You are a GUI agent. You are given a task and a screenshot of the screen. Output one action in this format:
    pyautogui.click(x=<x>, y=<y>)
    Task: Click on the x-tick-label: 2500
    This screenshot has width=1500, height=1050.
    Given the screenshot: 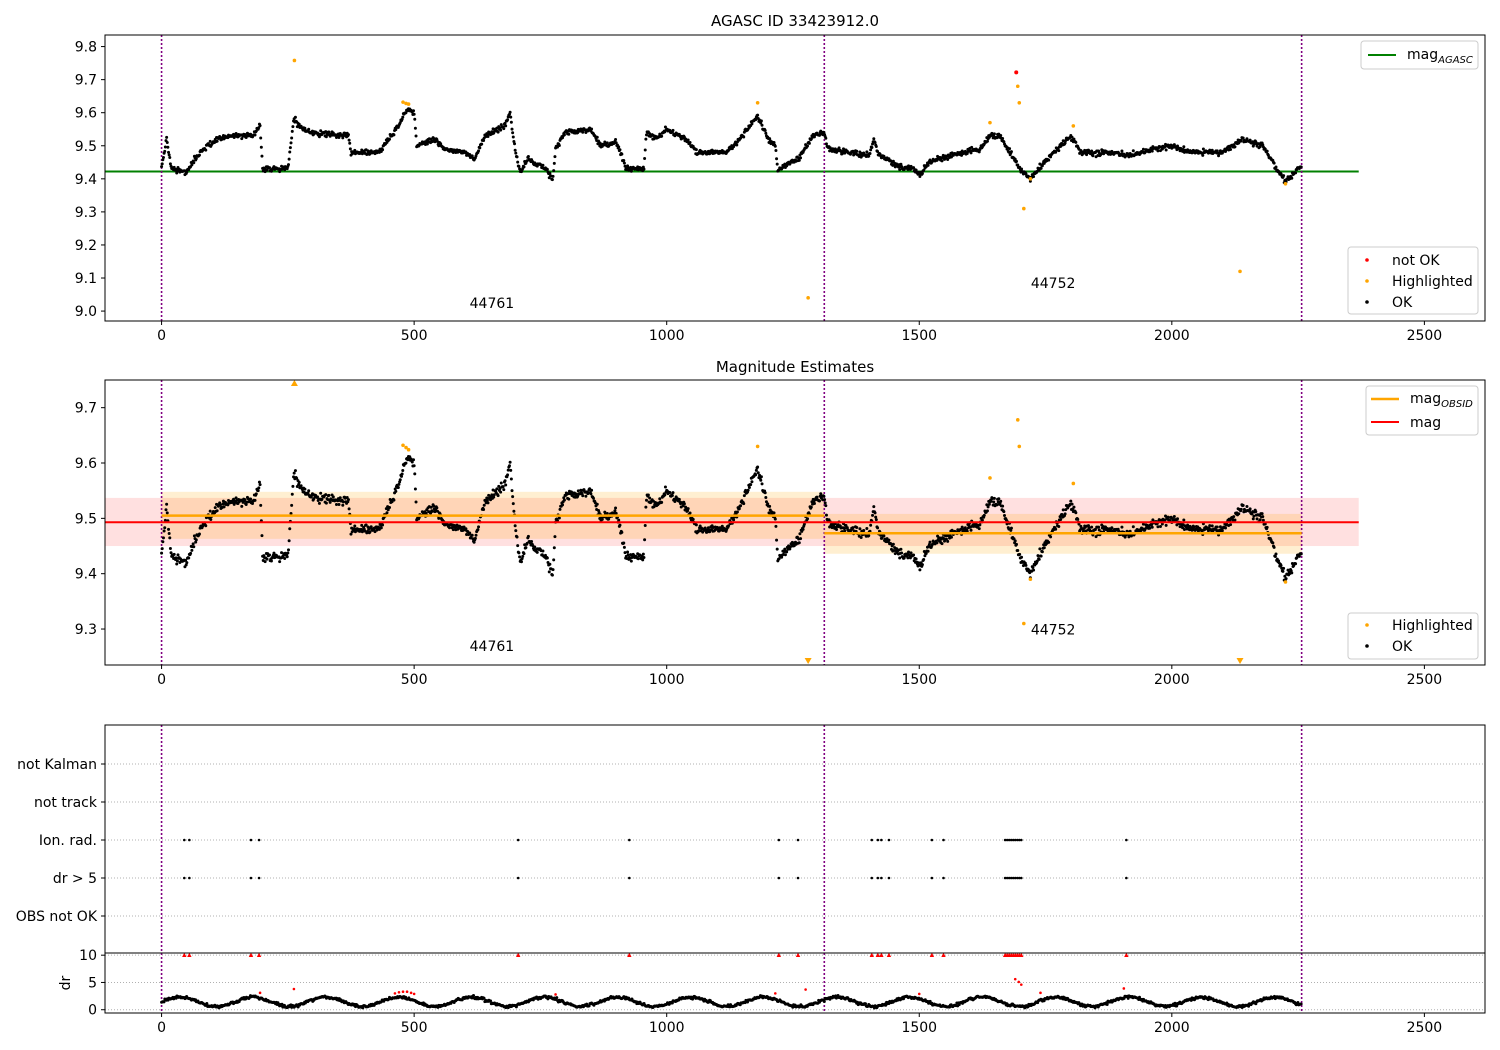 What is the action you would take?
    pyautogui.click(x=1425, y=680)
    